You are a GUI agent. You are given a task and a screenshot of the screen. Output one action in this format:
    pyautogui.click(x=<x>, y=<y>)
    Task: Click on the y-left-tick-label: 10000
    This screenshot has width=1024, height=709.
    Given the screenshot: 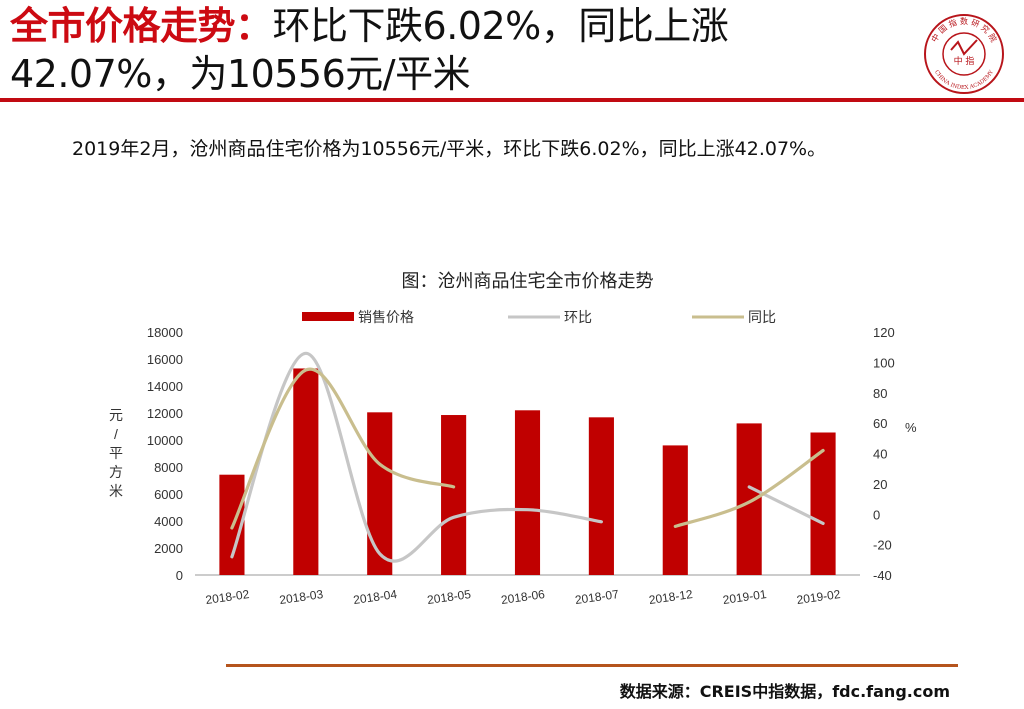 What is the action you would take?
    pyautogui.click(x=165, y=440)
    